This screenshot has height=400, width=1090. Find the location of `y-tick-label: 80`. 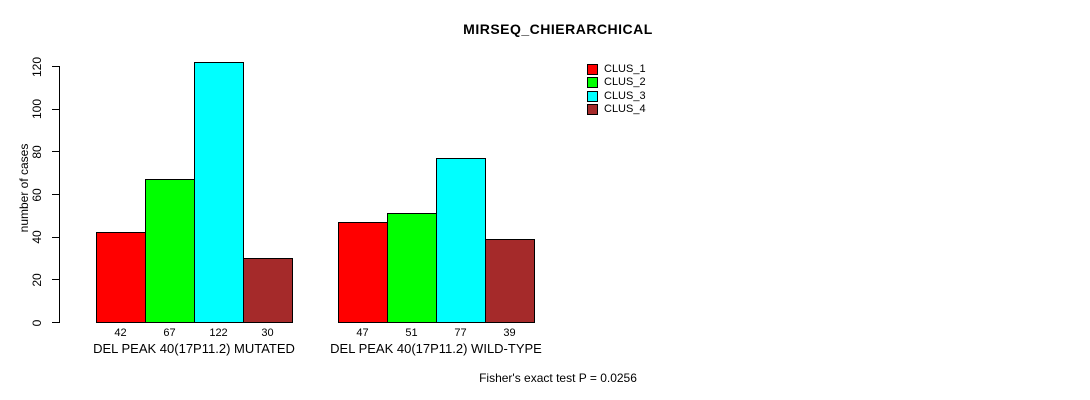

y-tick-label: 80 is located at coordinates (37, 152).